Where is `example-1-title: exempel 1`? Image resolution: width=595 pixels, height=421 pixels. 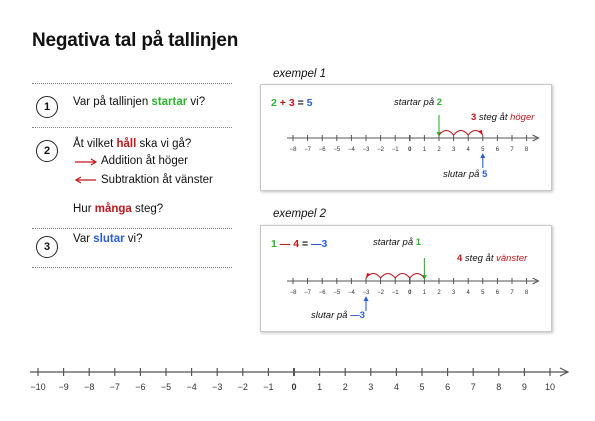 example-1-title: exempel 1 is located at coordinates (300, 74).